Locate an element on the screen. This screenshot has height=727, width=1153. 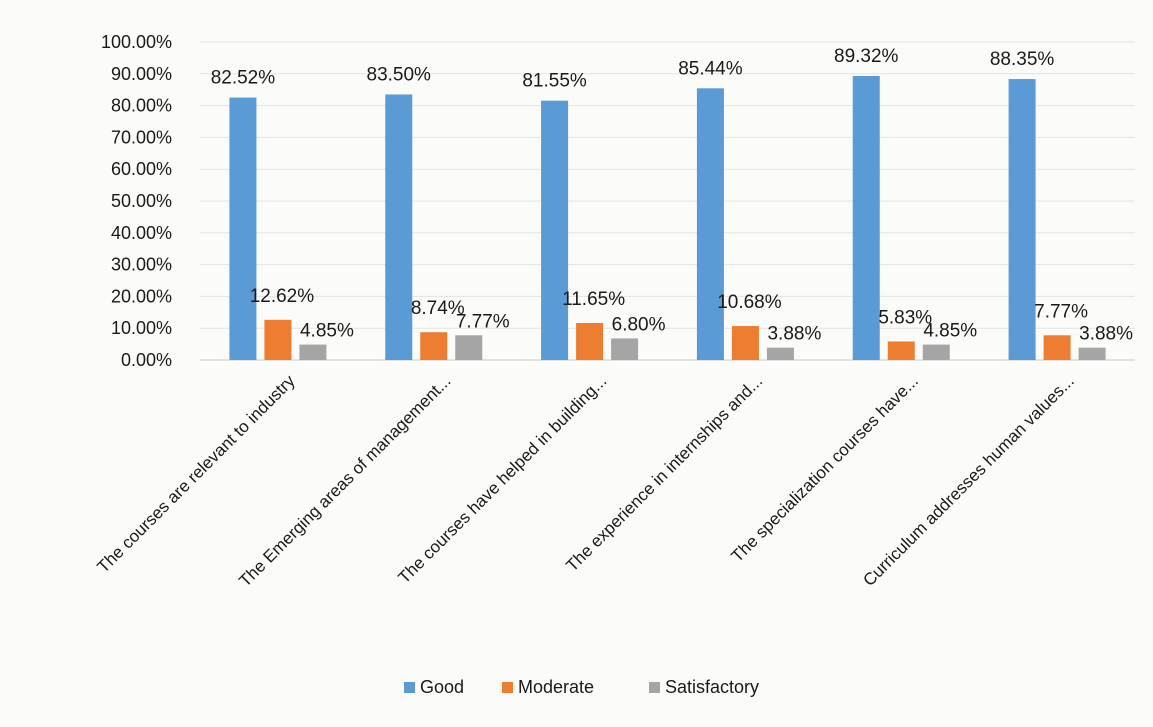
legend-label-good: Good is located at coordinates (442, 687).